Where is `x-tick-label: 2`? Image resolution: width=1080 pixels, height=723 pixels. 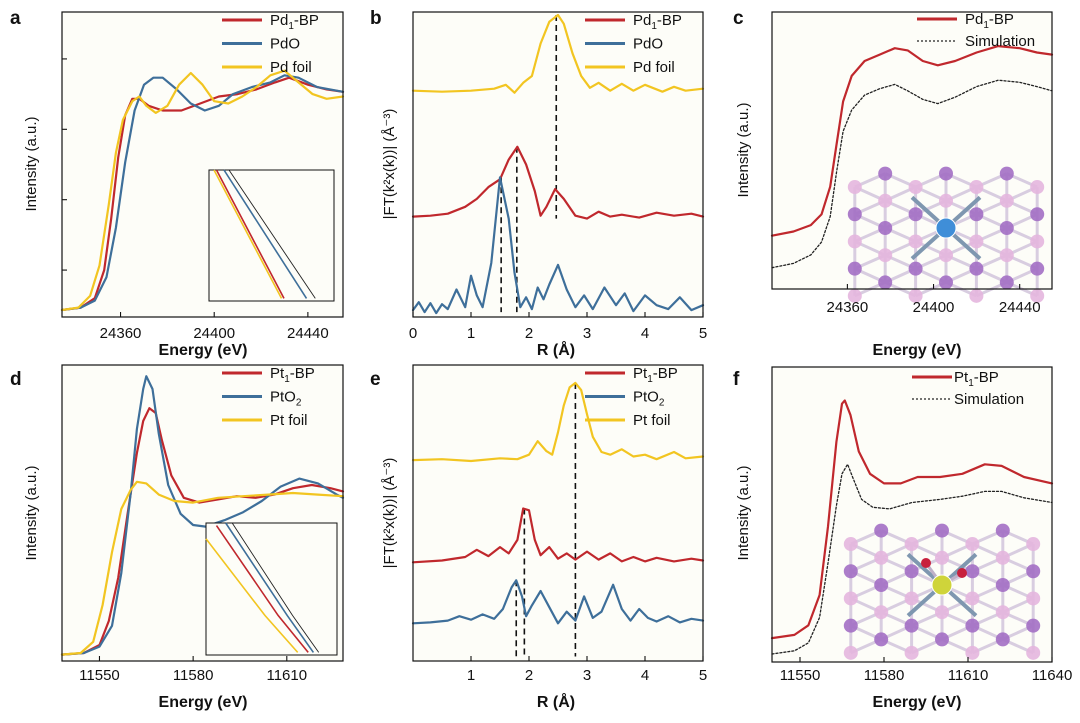
x-tick-label: 2 is located at coordinates (529, 333).